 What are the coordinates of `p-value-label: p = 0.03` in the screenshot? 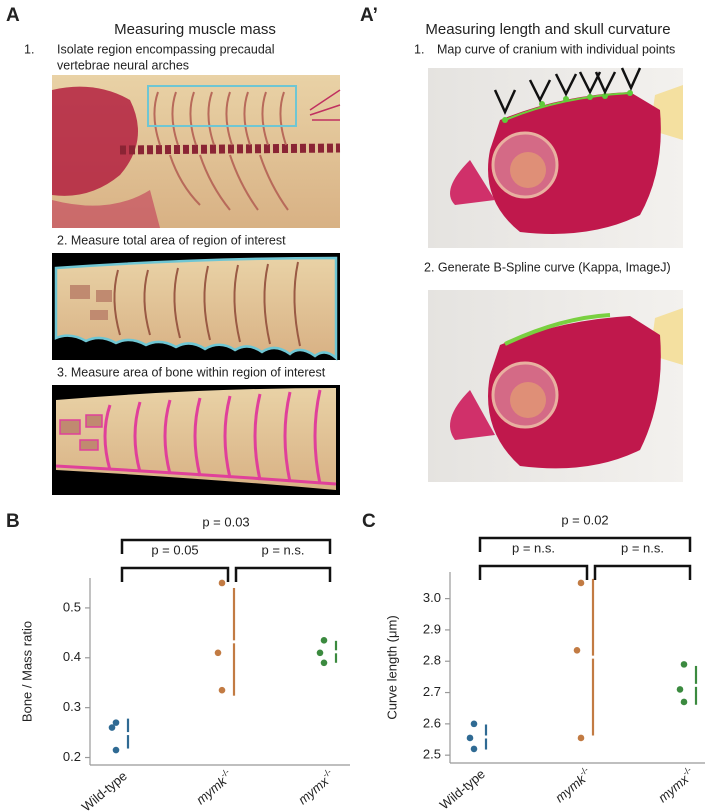 It's located at (225, 521).